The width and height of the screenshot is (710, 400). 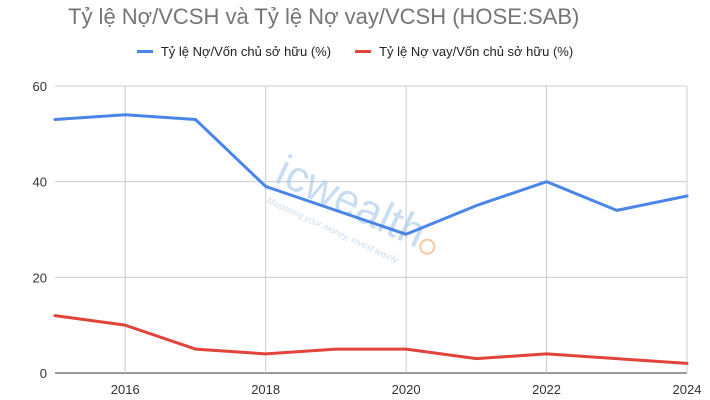 I want to click on x-tick-label-2024: 2024, so click(x=687, y=389).